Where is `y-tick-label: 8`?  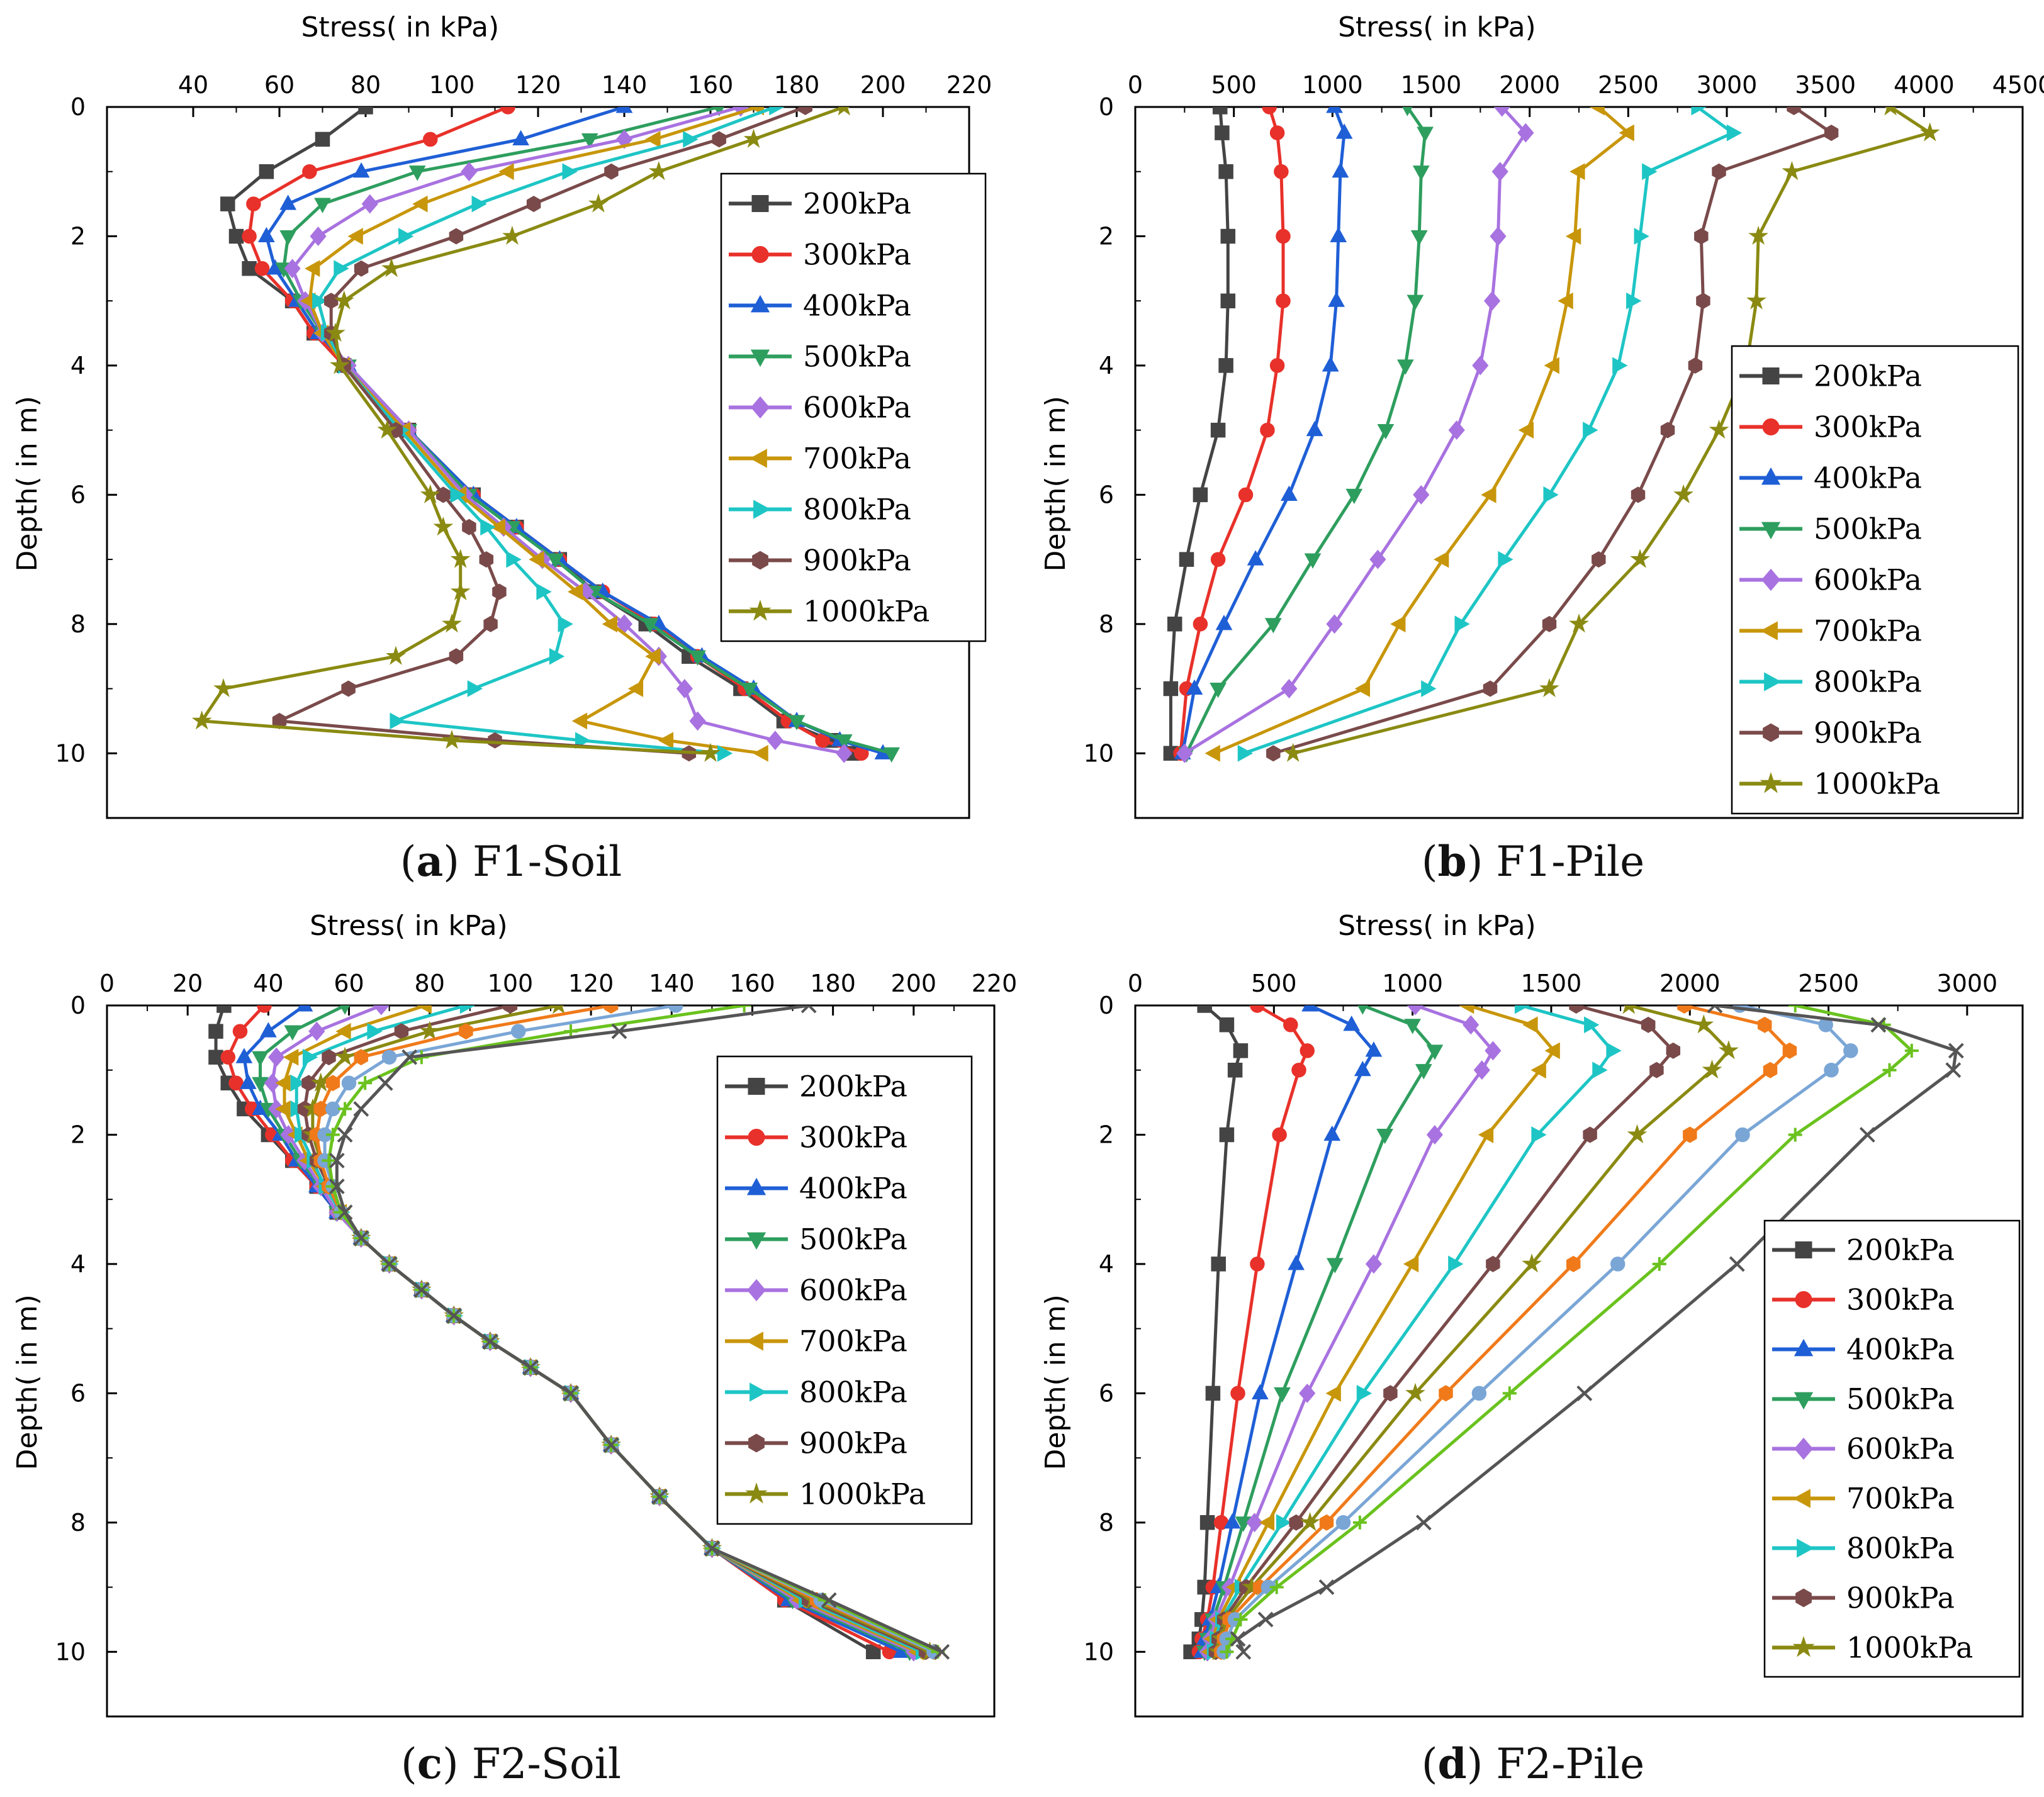
y-tick-label: 8 is located at coordinates (78, 1523).